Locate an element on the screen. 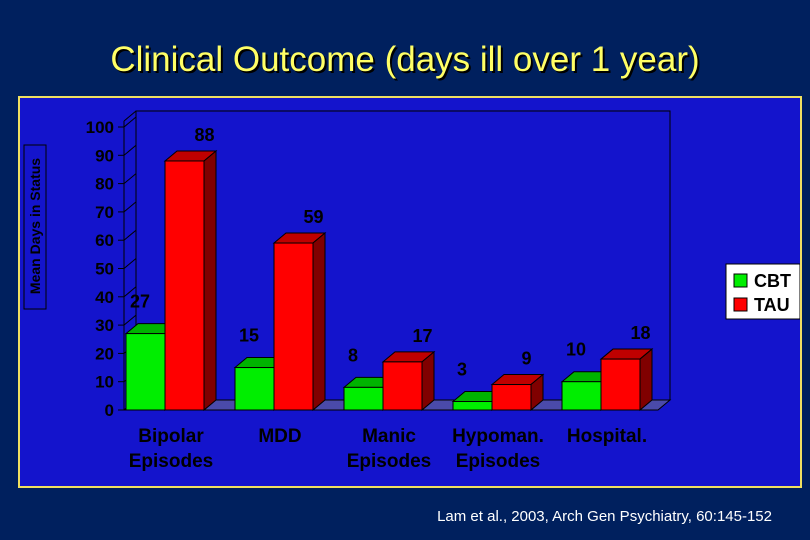  data-label-cbt: 8 is located at coordinates (353, 355).